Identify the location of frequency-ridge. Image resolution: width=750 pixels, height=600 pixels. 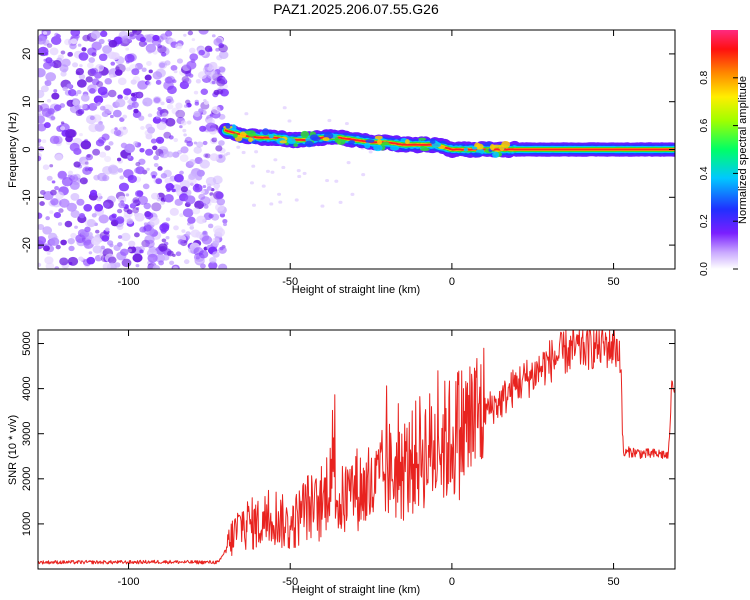
(446, 140).